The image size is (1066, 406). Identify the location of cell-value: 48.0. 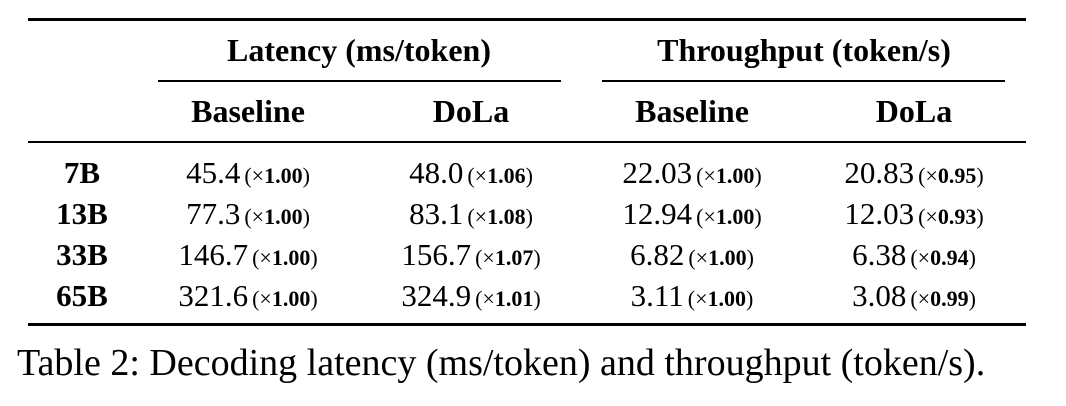
(436, 172).